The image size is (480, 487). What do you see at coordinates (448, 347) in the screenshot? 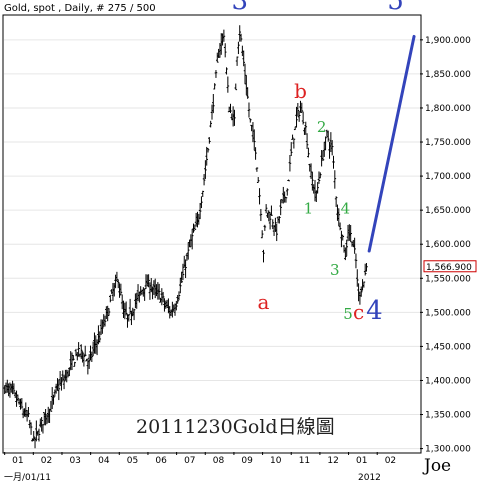
I see `y-tick-label: 1,450.000` at bounding box center [448, 347].